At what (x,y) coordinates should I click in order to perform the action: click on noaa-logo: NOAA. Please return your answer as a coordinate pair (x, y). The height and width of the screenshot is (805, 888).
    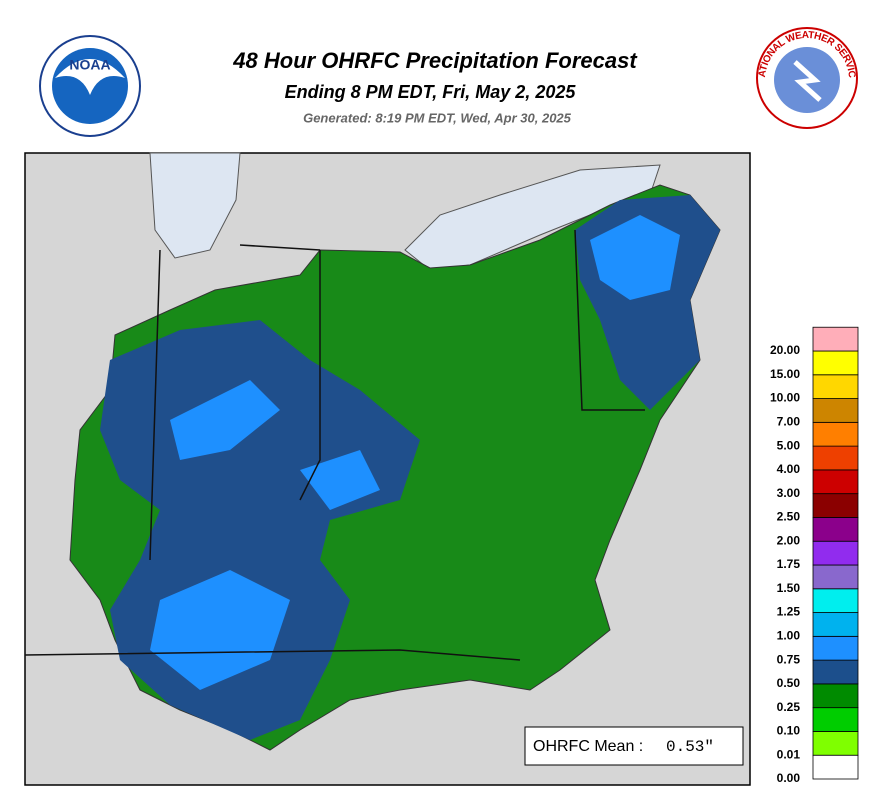
    Looking at the image, I should click on (90, 86).